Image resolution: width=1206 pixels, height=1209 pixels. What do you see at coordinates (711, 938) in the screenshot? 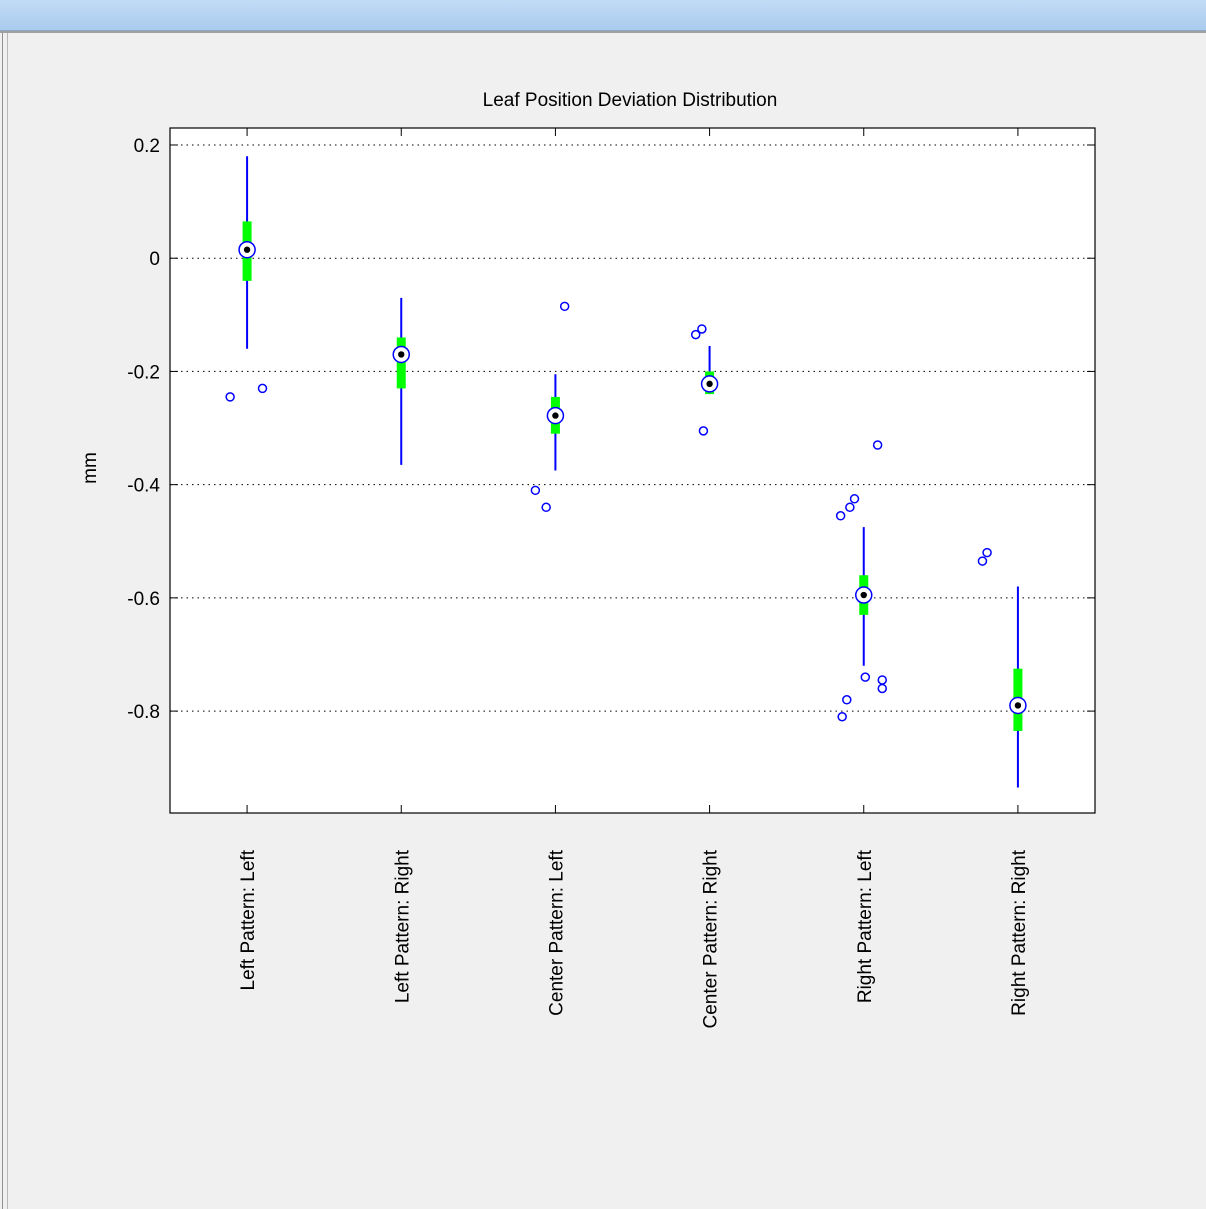
I see `x-category-label: Center Pattern: Right` at bounding box center [711, 938].